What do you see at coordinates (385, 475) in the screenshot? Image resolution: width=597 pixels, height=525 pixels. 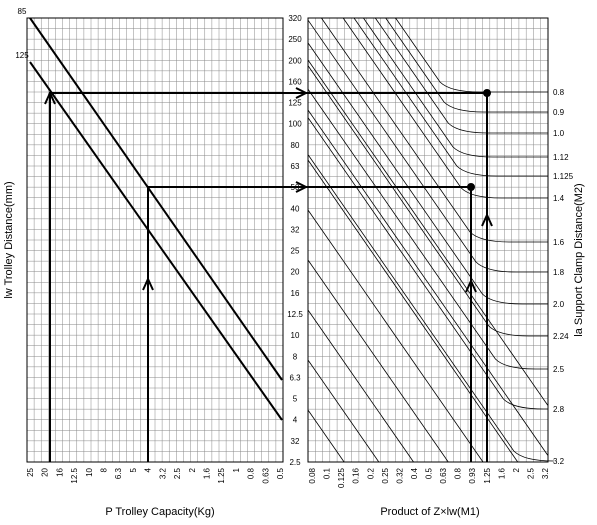 I see `x-tick-label: 0.25` at bounding box center [385, 475].